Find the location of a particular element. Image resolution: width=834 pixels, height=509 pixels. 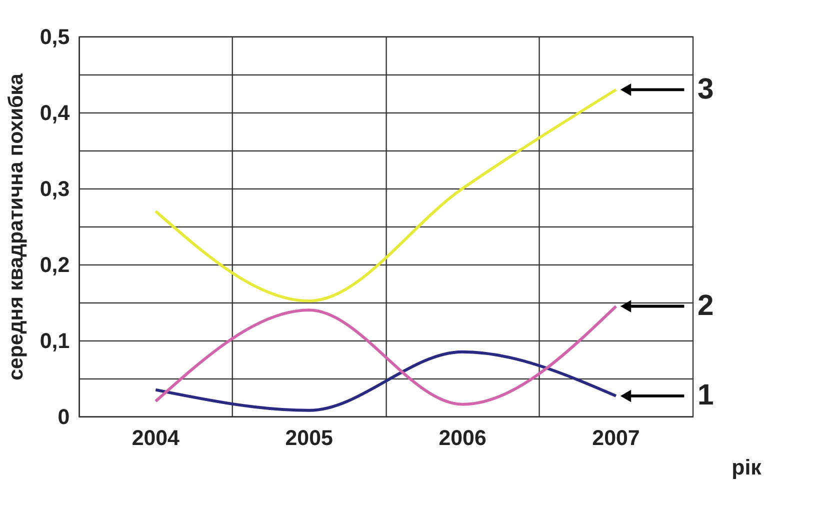

annotation: 2 is located at coordinates (706, 306).